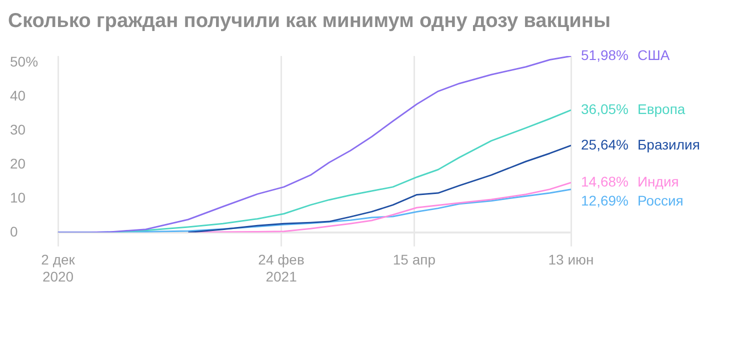 The height and width of the screenshot is (346, 739). I want to click on text: Россия, so click(660, 200).